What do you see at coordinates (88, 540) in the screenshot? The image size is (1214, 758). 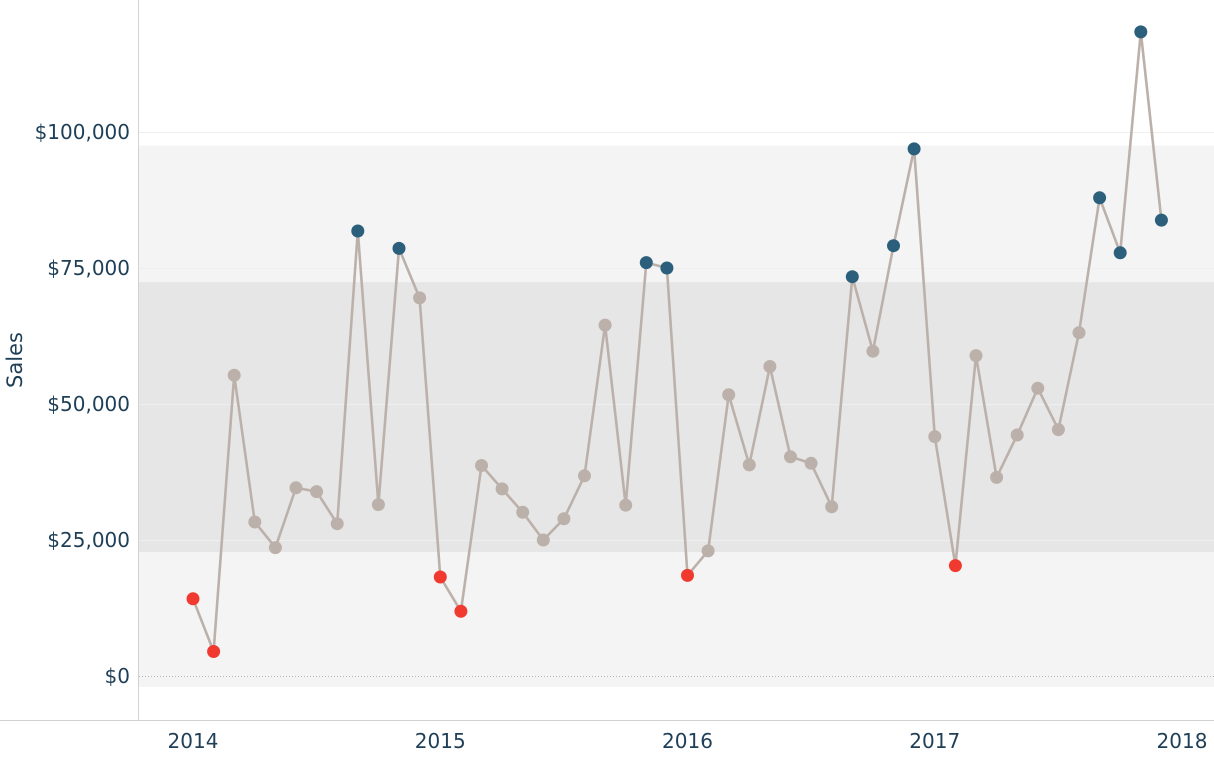 I see `y-tick-label: $25,000` at bounding box center [88, 540].